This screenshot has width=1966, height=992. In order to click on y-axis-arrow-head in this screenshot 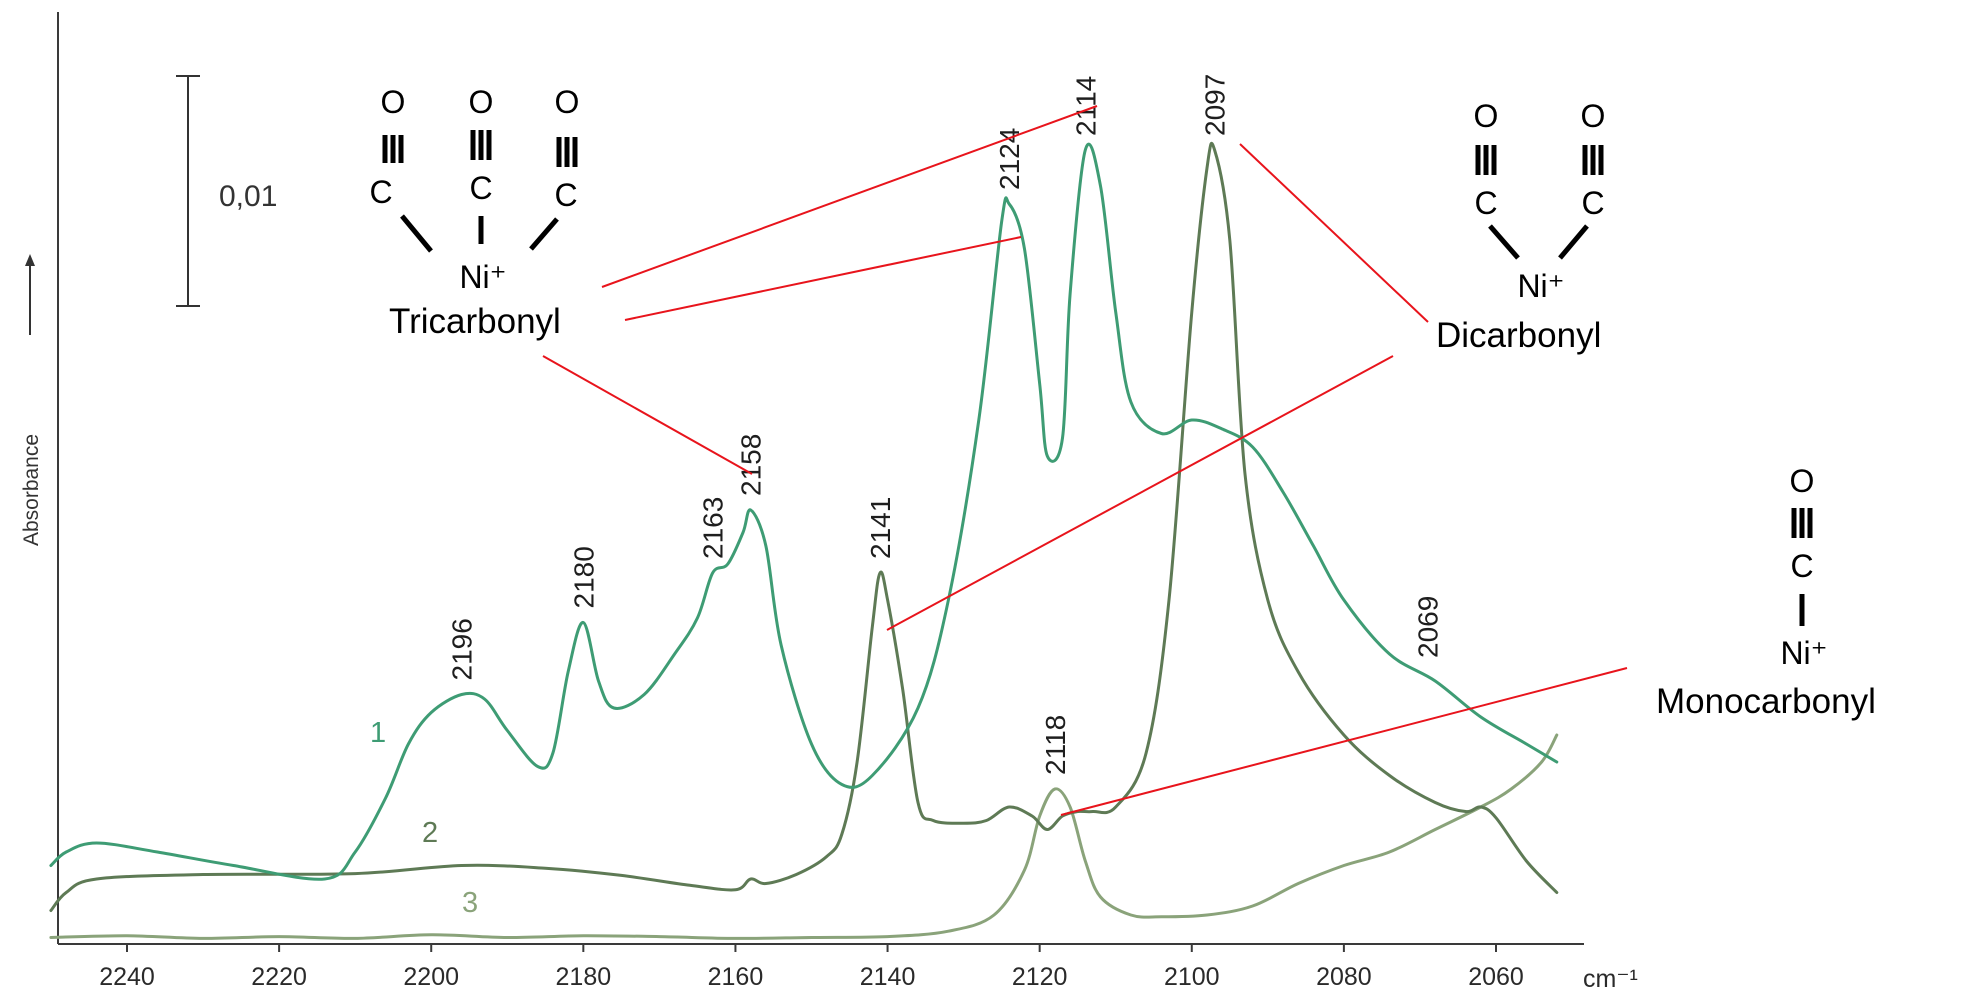, I will do `click(30, 260)`.